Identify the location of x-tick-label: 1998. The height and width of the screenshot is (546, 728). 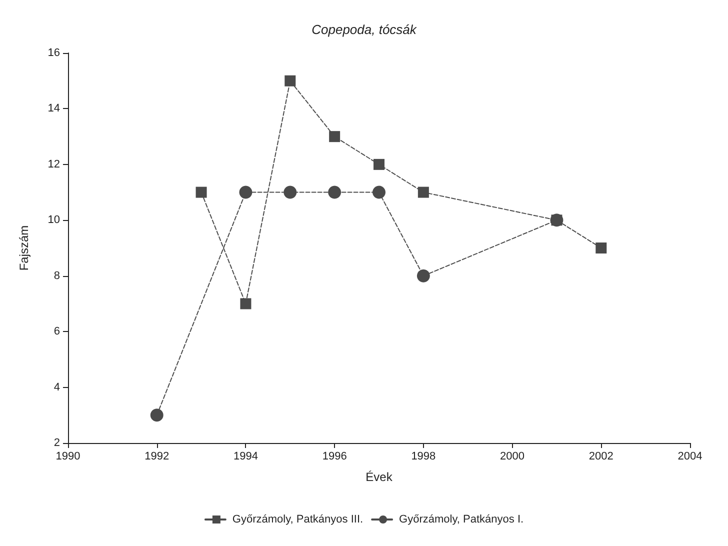
(423, 456).